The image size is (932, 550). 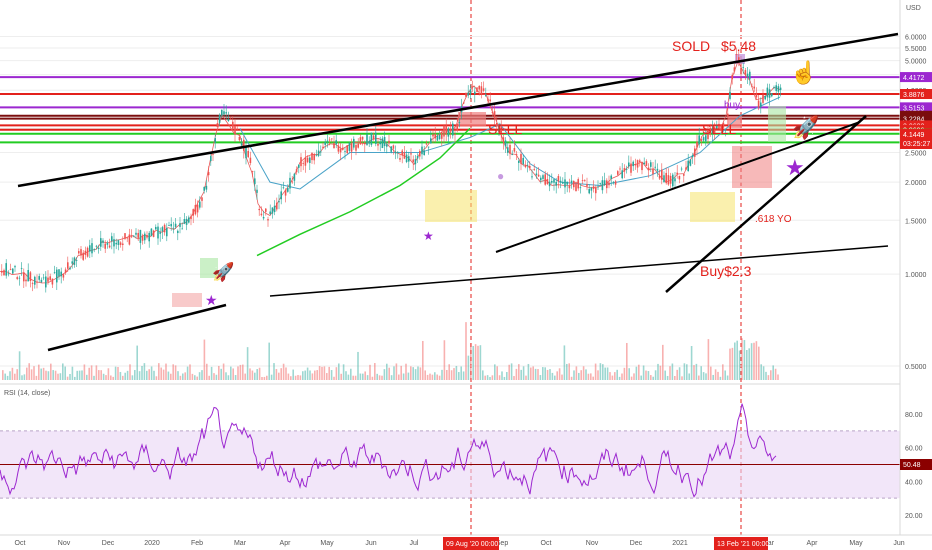 I want to click on trend-line-channel, so click(x=678, y=187).